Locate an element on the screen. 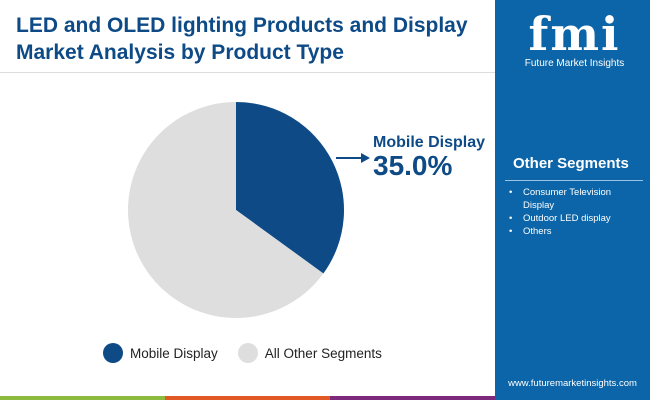 This screenshot has width=650, height=400. legend: Mobile Display All Other Segments is located at coordinates (252, 353).